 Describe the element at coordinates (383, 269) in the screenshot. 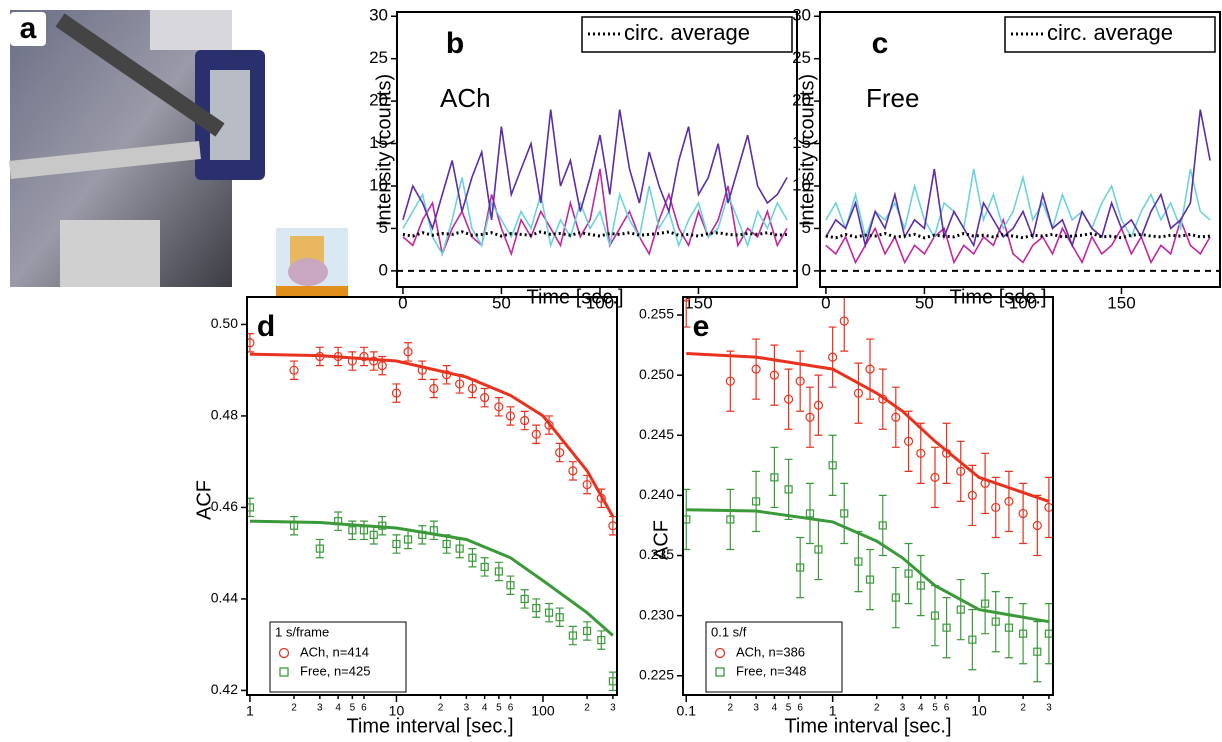

I see `y-tick-label: 0` at that location.